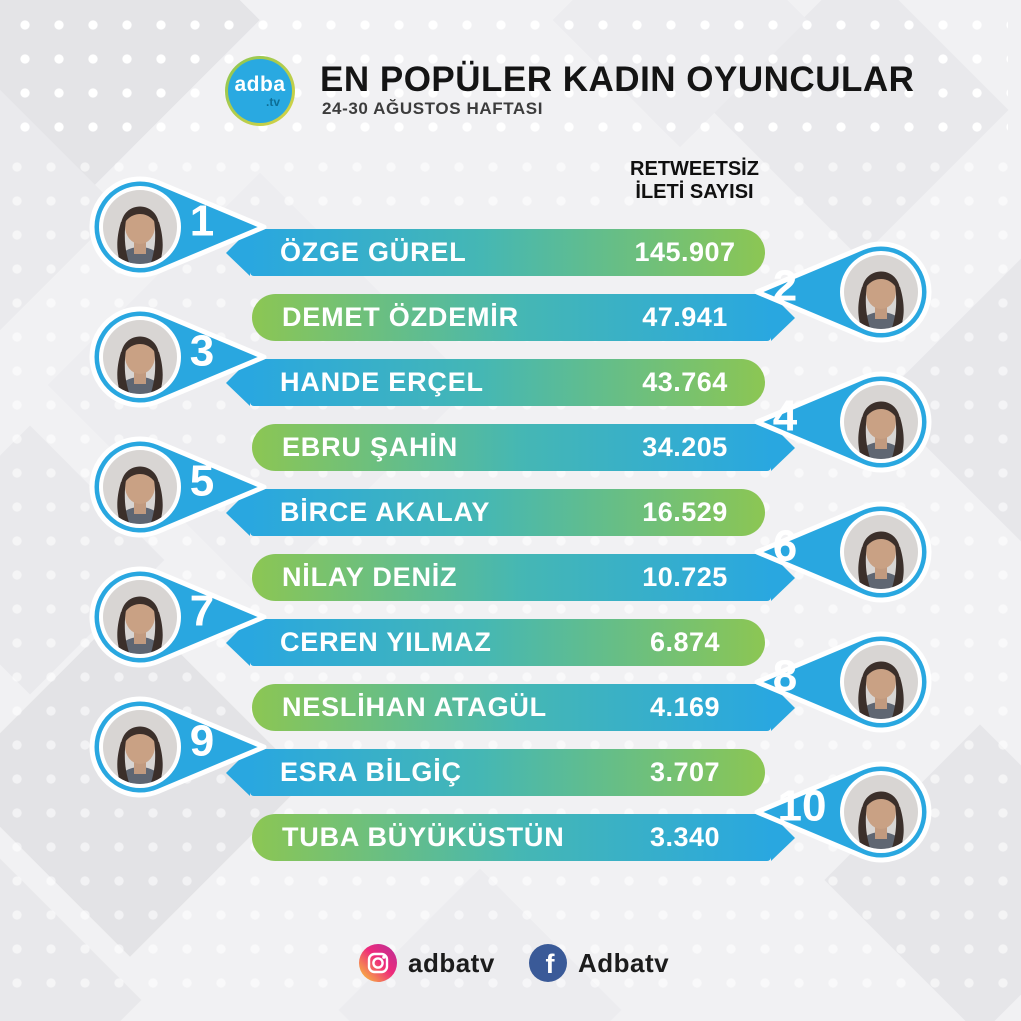 The width and height of the screenshot is (1021, 1021). Describe the element at coordinates (495, 252) in the screenshot. I see `rank-bar: ÖZGE GÜREL 145.907` at that location.